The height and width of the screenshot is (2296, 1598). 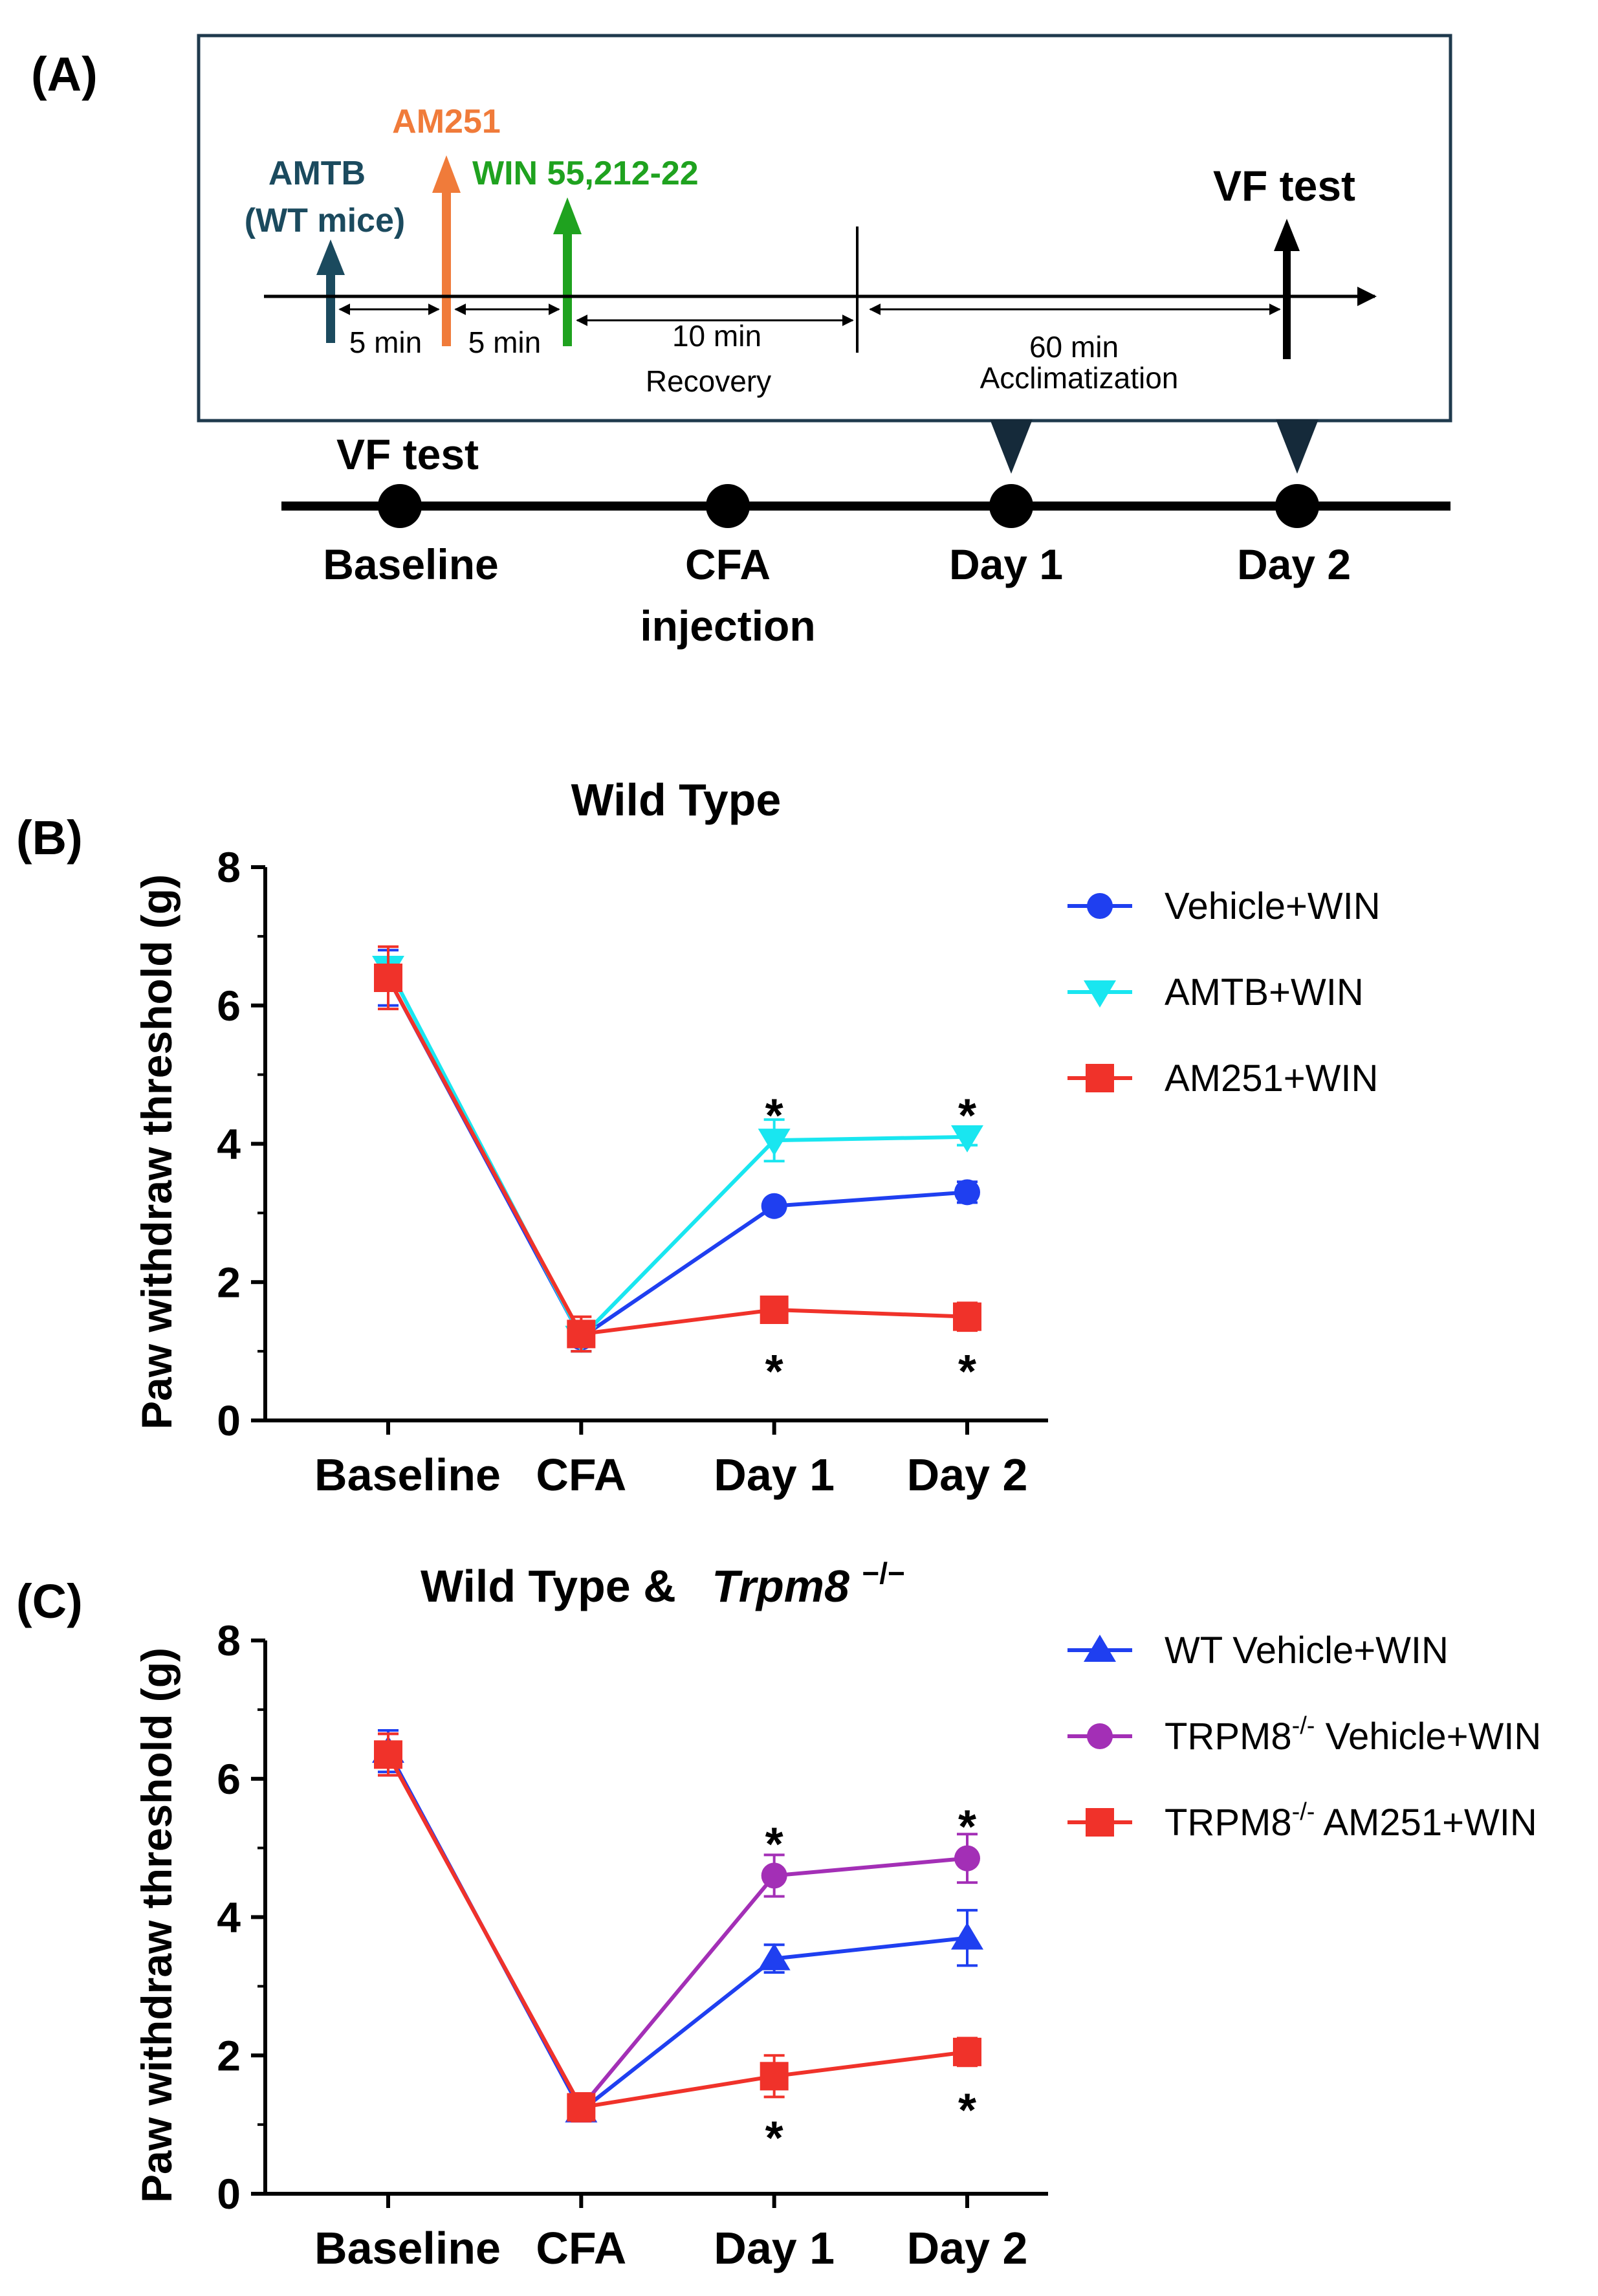 I want to click on interval-10min-label: 10 min, so click(x=717, y=336).